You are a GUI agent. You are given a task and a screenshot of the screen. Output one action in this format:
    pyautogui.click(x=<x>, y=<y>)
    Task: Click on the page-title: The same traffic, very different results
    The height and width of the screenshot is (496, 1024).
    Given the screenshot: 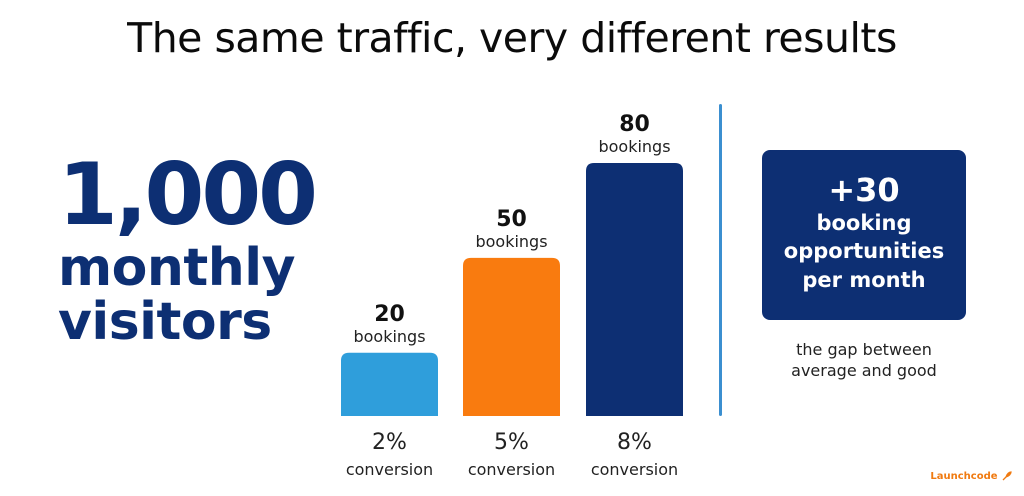 What is the action you would take?
    pyautogui.click(x=512, y=38)
    